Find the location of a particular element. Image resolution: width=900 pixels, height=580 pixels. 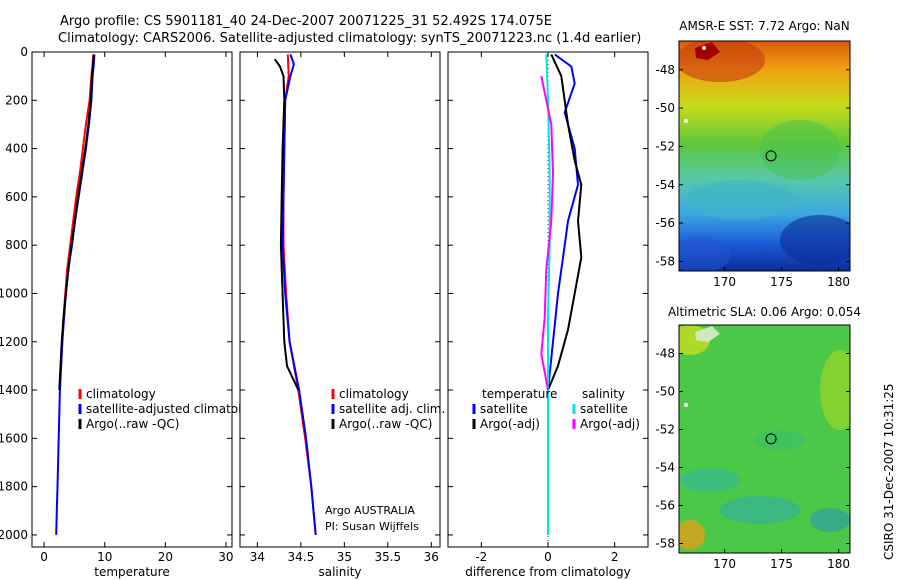

x-tick-label: 20 is located at coordinates (165, 557).